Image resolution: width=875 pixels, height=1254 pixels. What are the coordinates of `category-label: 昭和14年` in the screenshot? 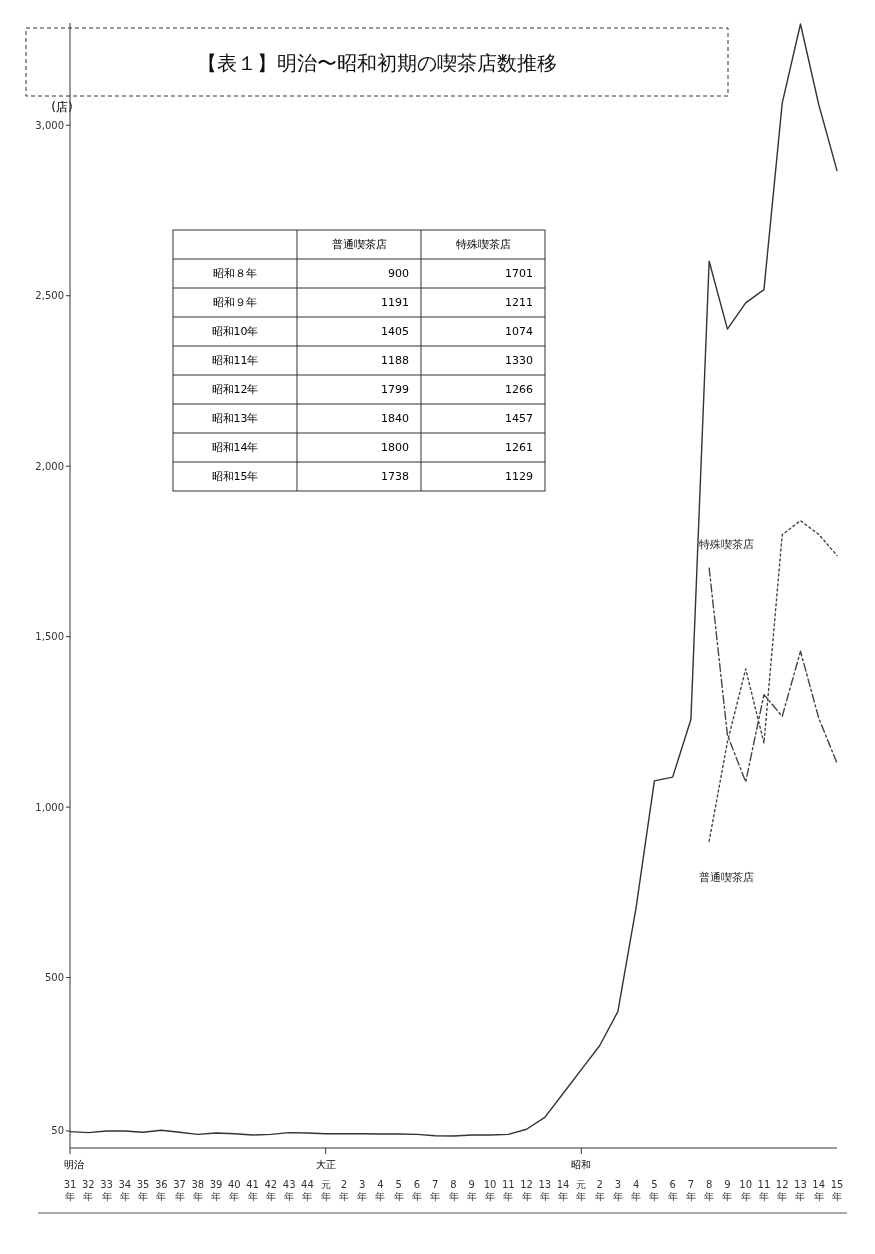 It's located at (235, 448).